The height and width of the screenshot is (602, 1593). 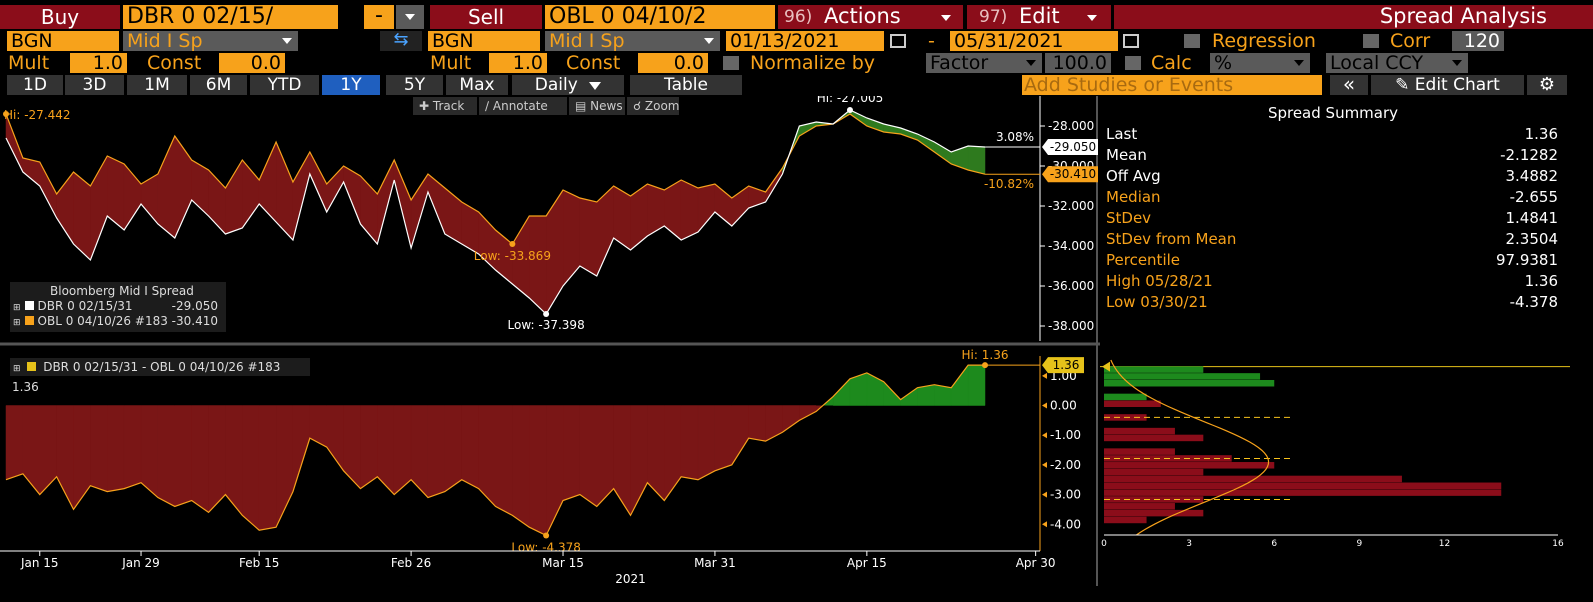 I want to click on legend-series-value: -30.410, so click(x=194, y=321).